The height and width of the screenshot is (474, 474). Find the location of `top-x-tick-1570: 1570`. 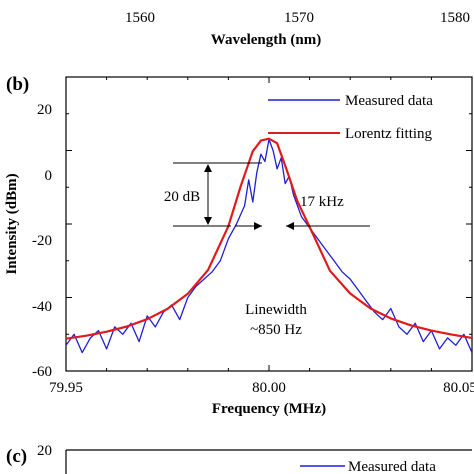

top-x-tick-1570: 1570 is located at coordinates (299, 18).